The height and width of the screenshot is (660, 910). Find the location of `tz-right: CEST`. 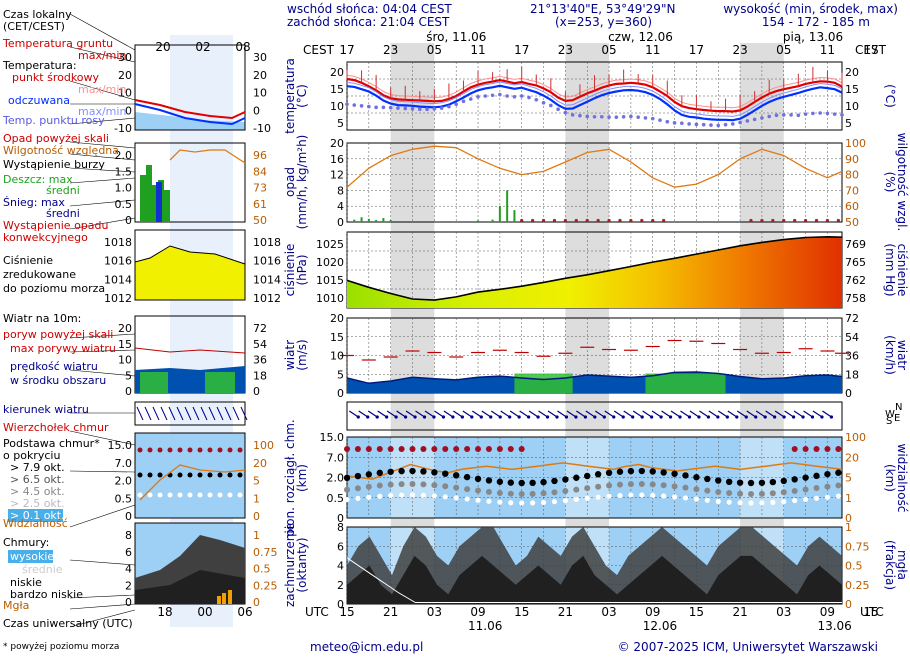

tz-right: CEST is located at coordinates (871, 50).